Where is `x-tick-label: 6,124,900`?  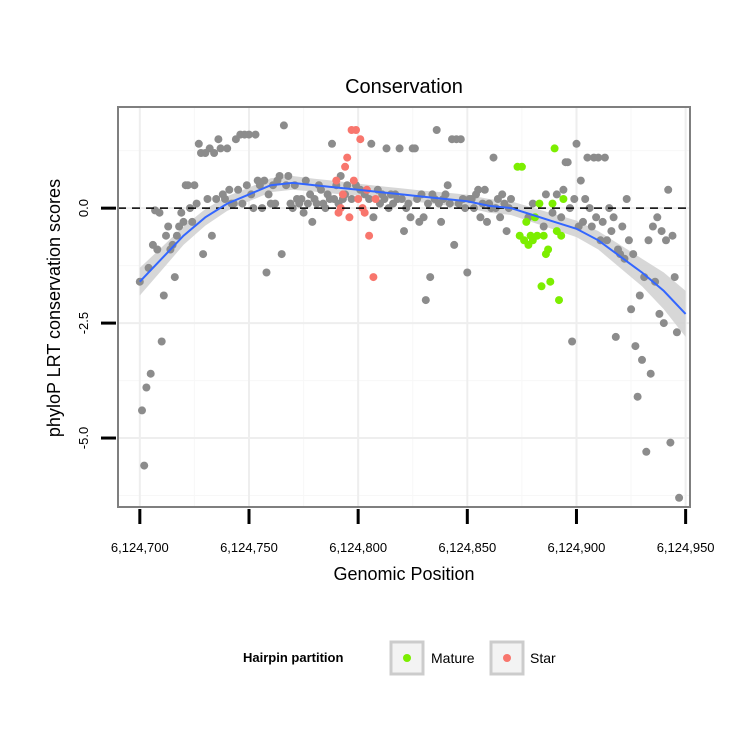
x-tick-label: 6,124,900 is located at coordinates (577, 547).